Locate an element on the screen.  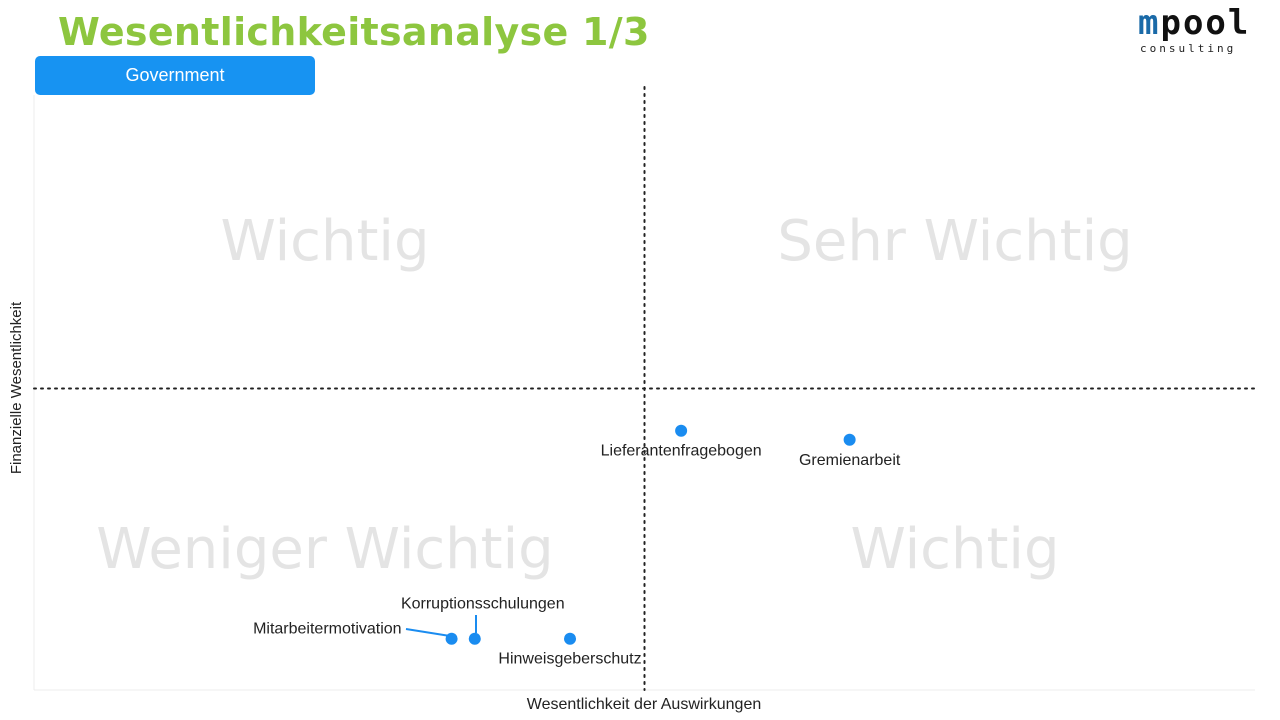
data-point-korruptionsschulungen is located at coordinates (474, 638).